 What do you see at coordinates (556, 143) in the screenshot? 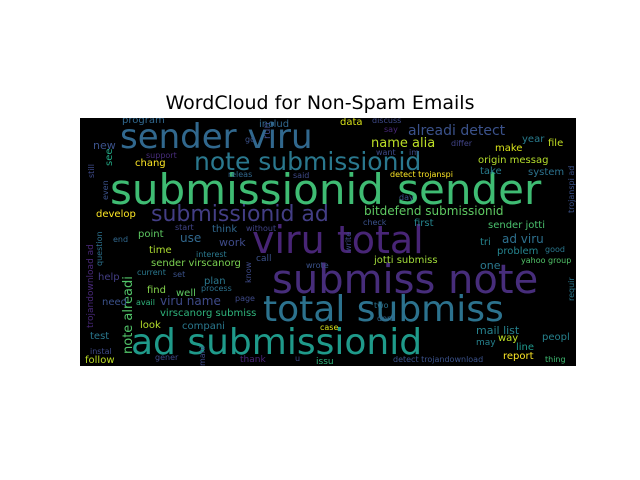
I see `cloud-word: file` at bounding box center [556, 143].